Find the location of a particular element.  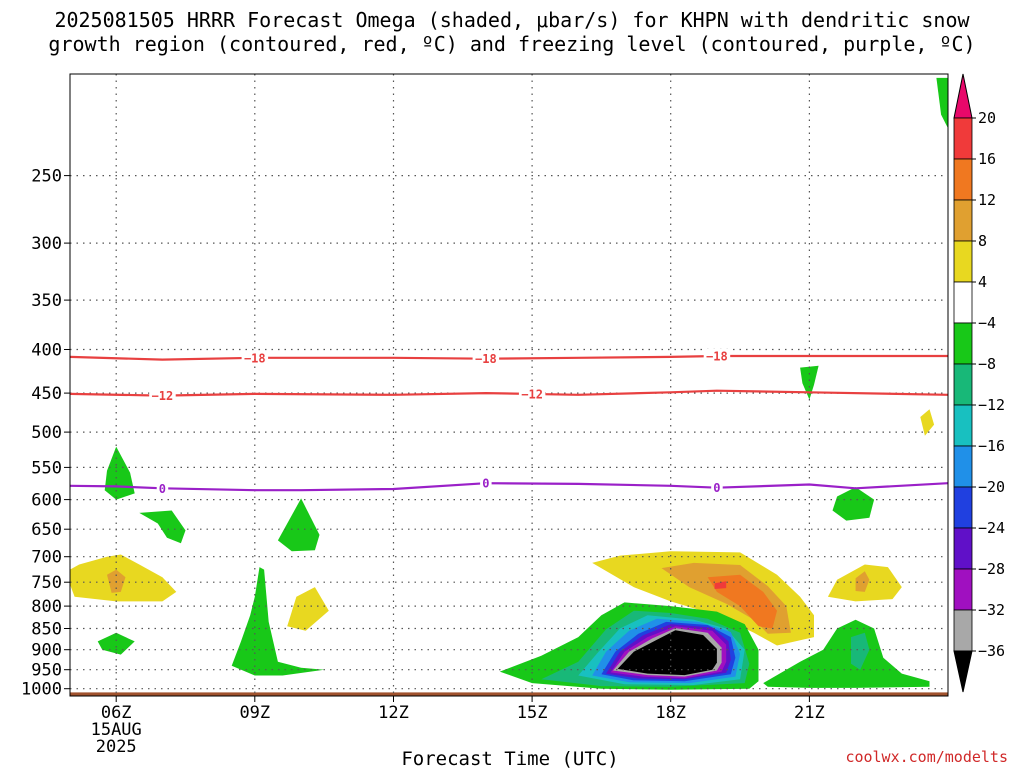

ground-surface is located at coordinates (509, 694).